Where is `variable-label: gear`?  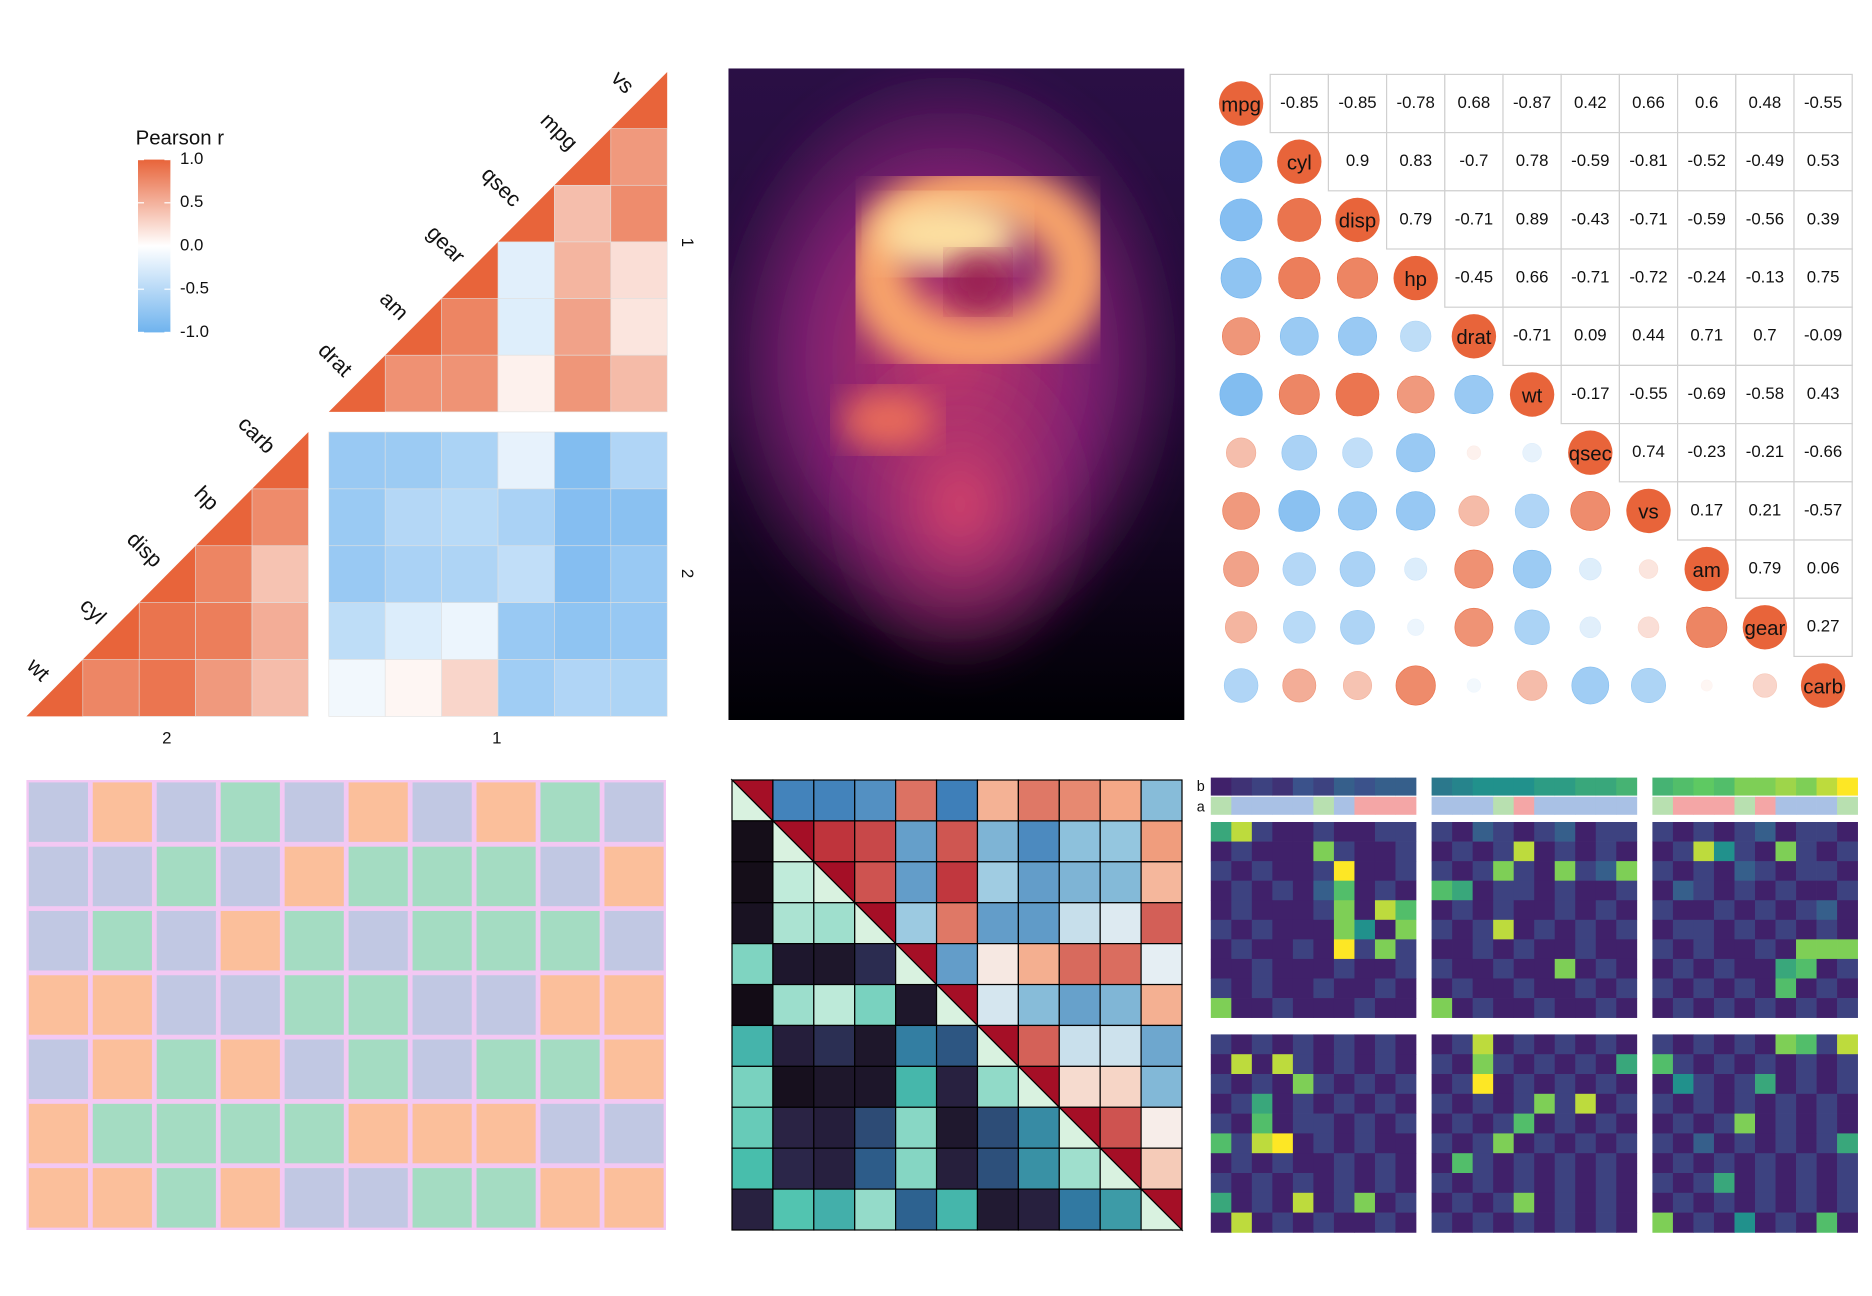
variable-label: gear is located at coordinates (1764, 629).